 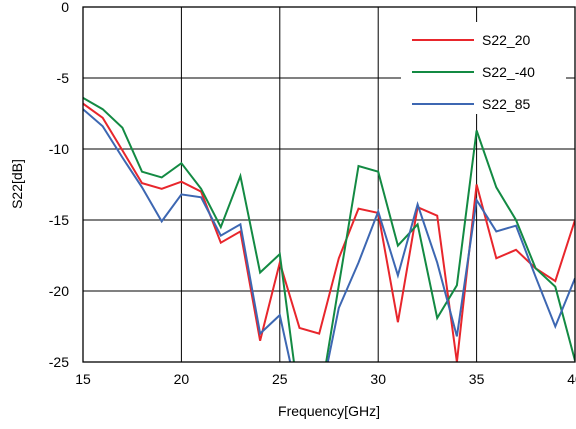 I want to click on legend: S22_20 S22_-40 S22_85, so click(x=483, y=68).